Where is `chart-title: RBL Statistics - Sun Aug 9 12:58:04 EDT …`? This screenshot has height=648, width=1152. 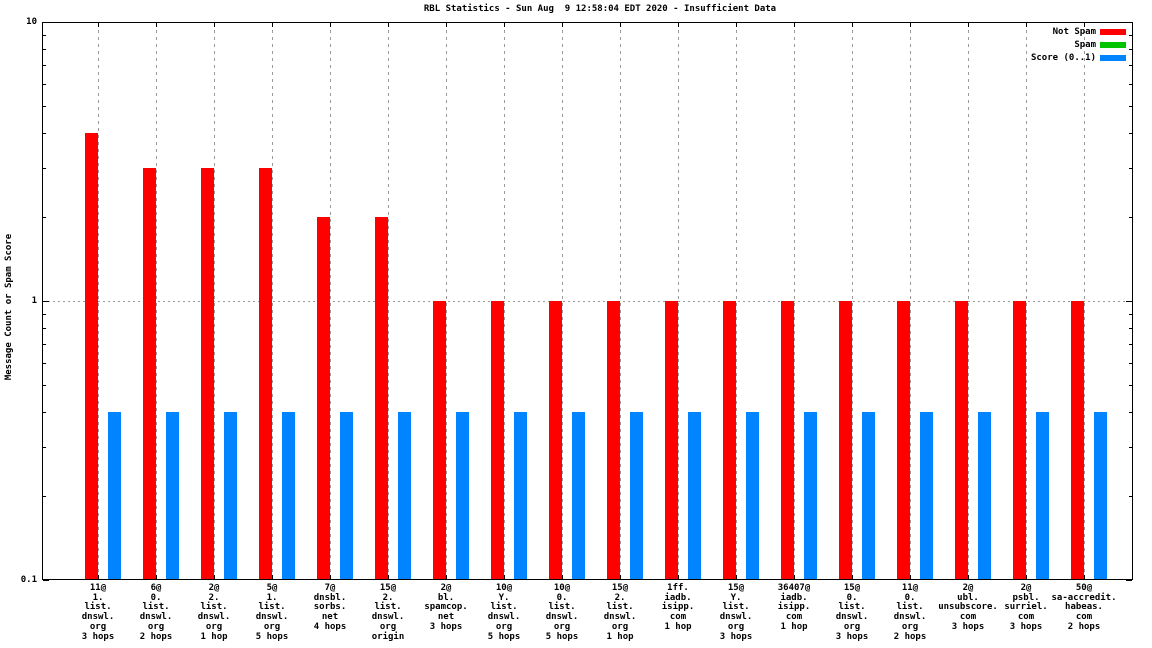 chart-title: RBL Statistics - Sun Aug 9 12:58:04 EDT … is located at coordinates (600, 9).